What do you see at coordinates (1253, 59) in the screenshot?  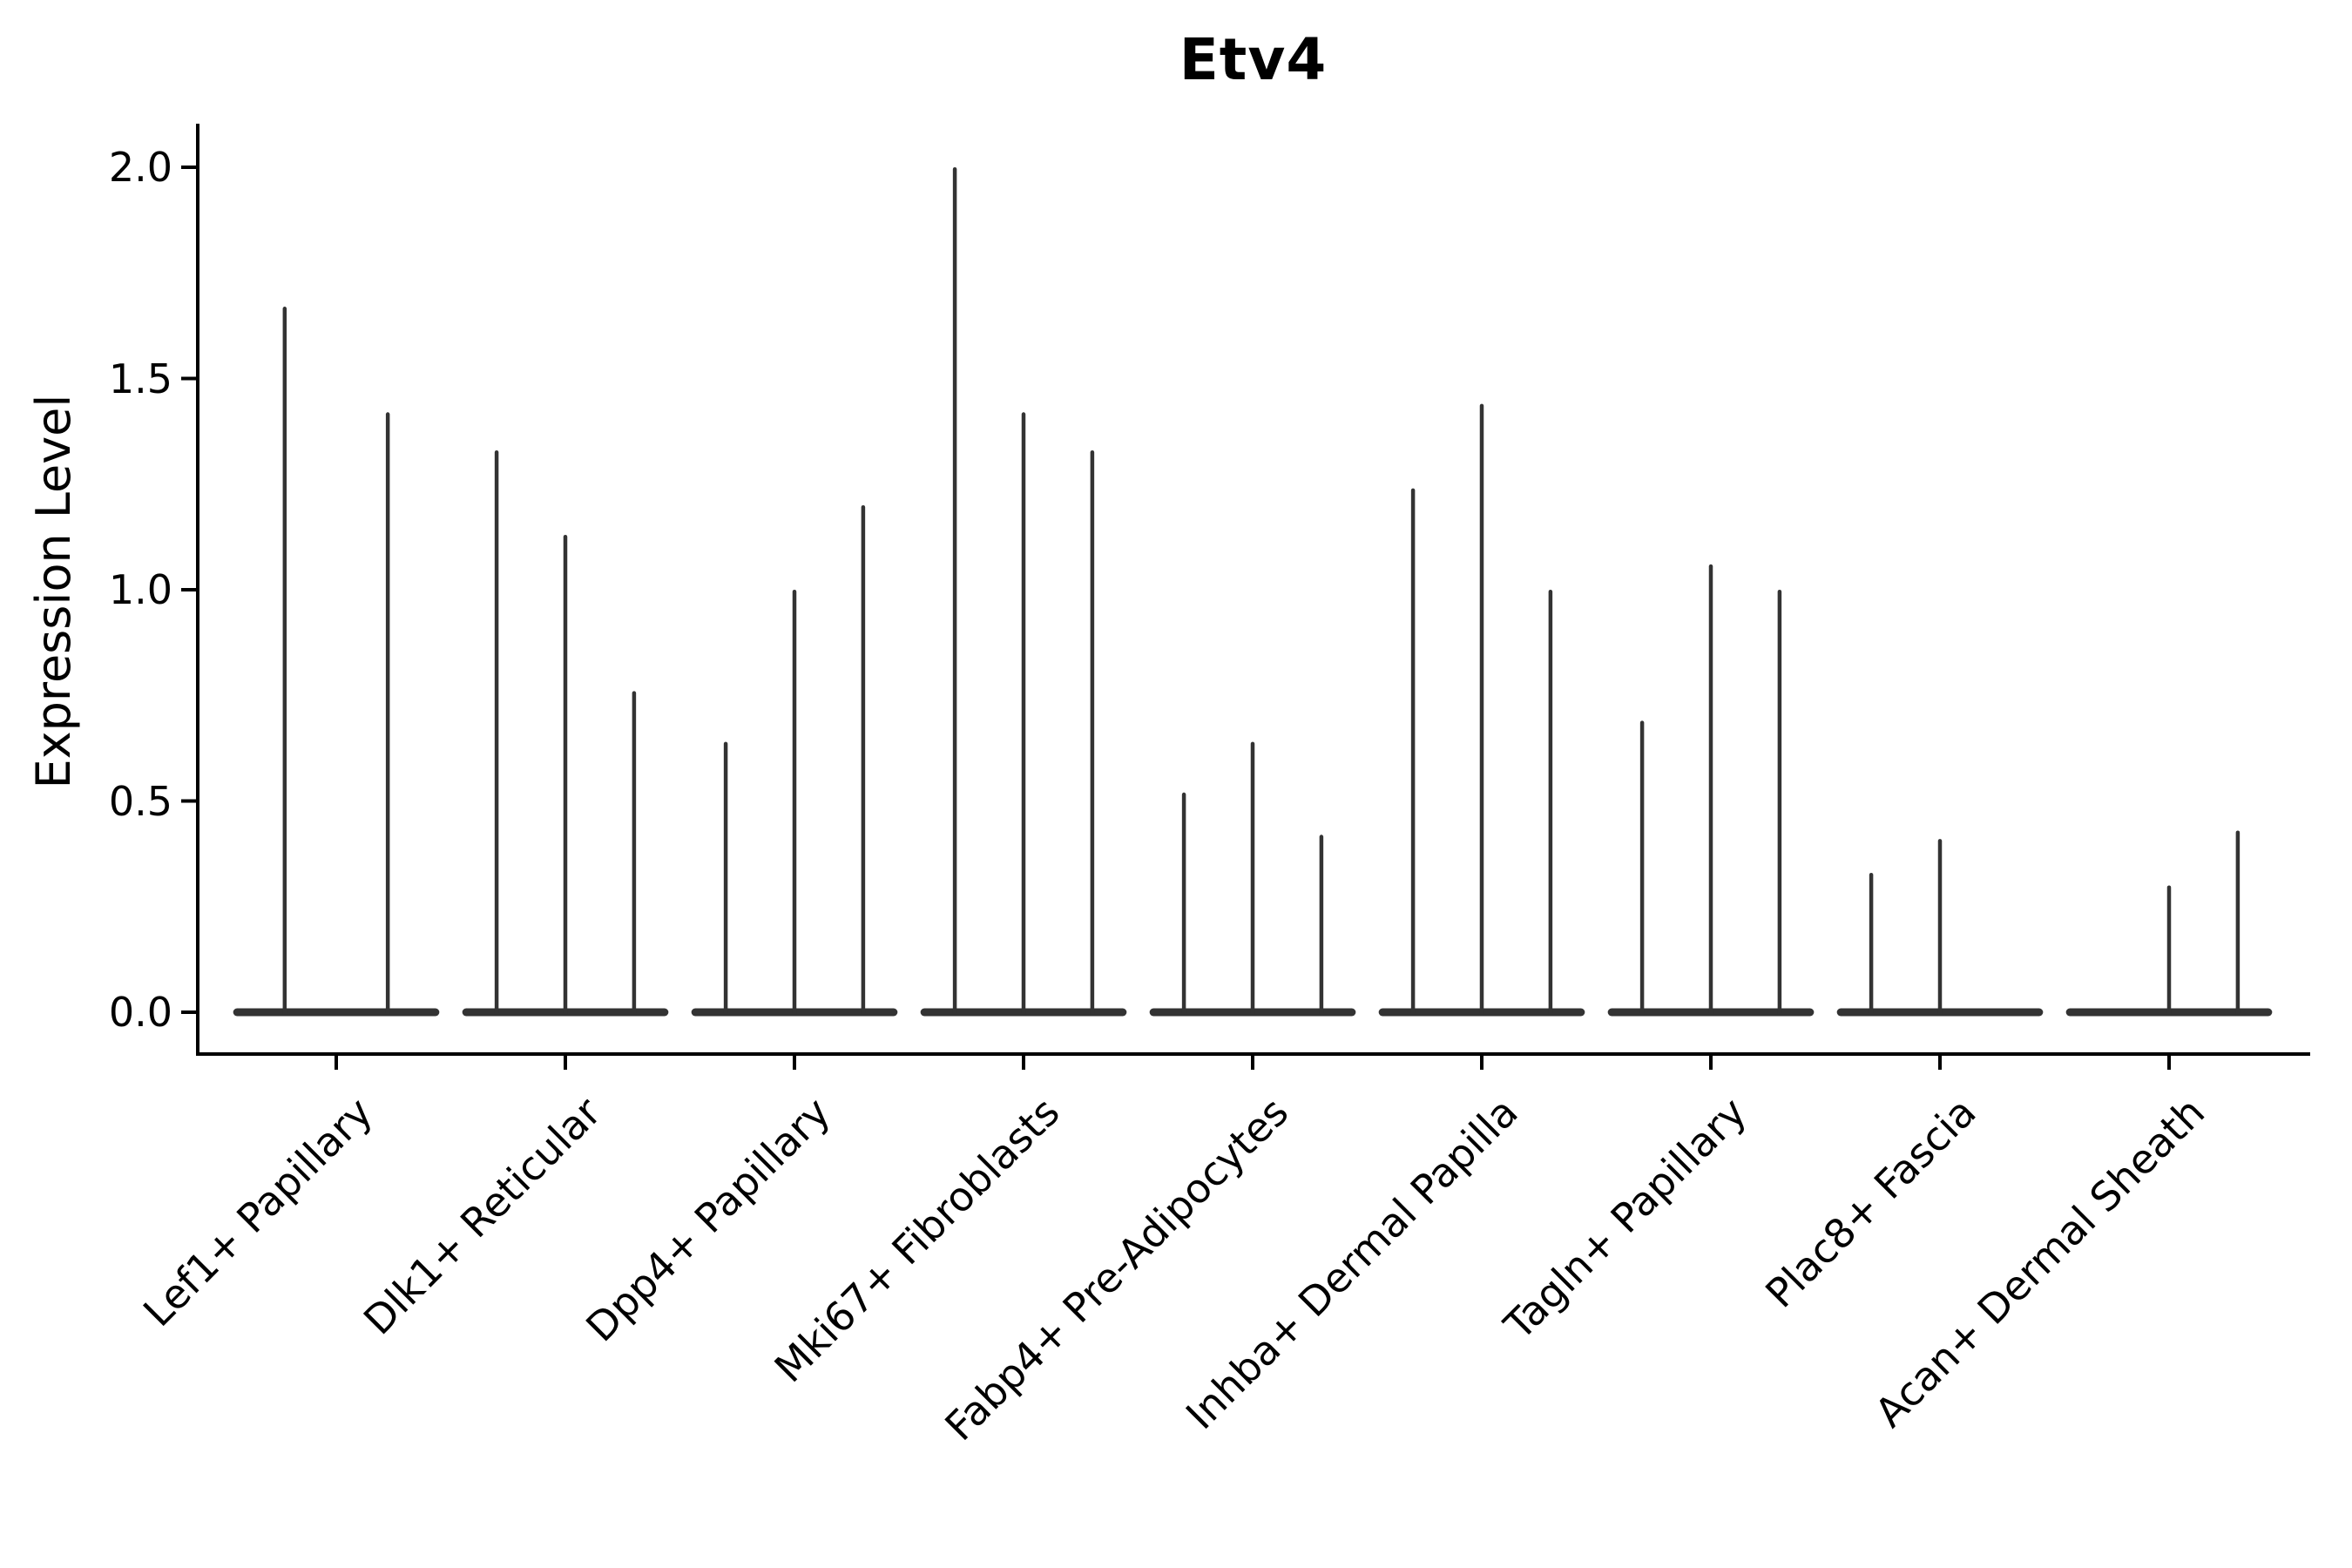 I see `plot-title: Etv4` at bounding box center [1253, 59].